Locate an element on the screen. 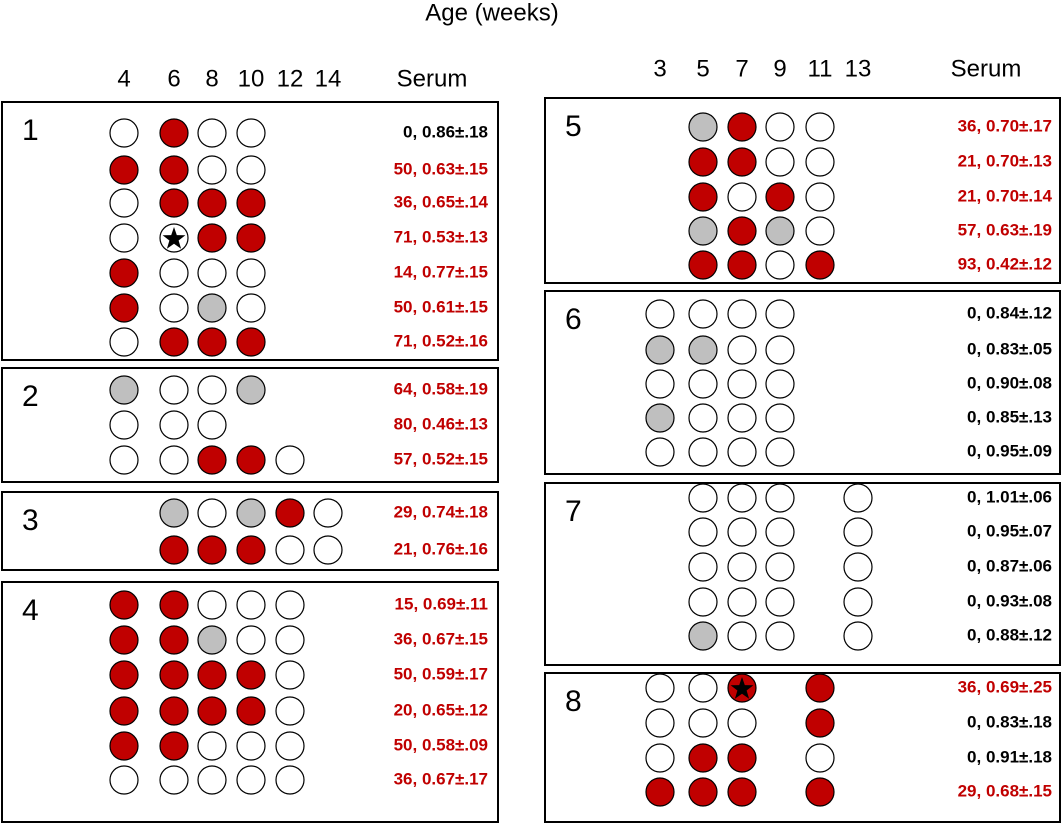 The image size is (1064, 830). serum-value: 36, 0.70±.17 is located at coordinates (1005, 125).